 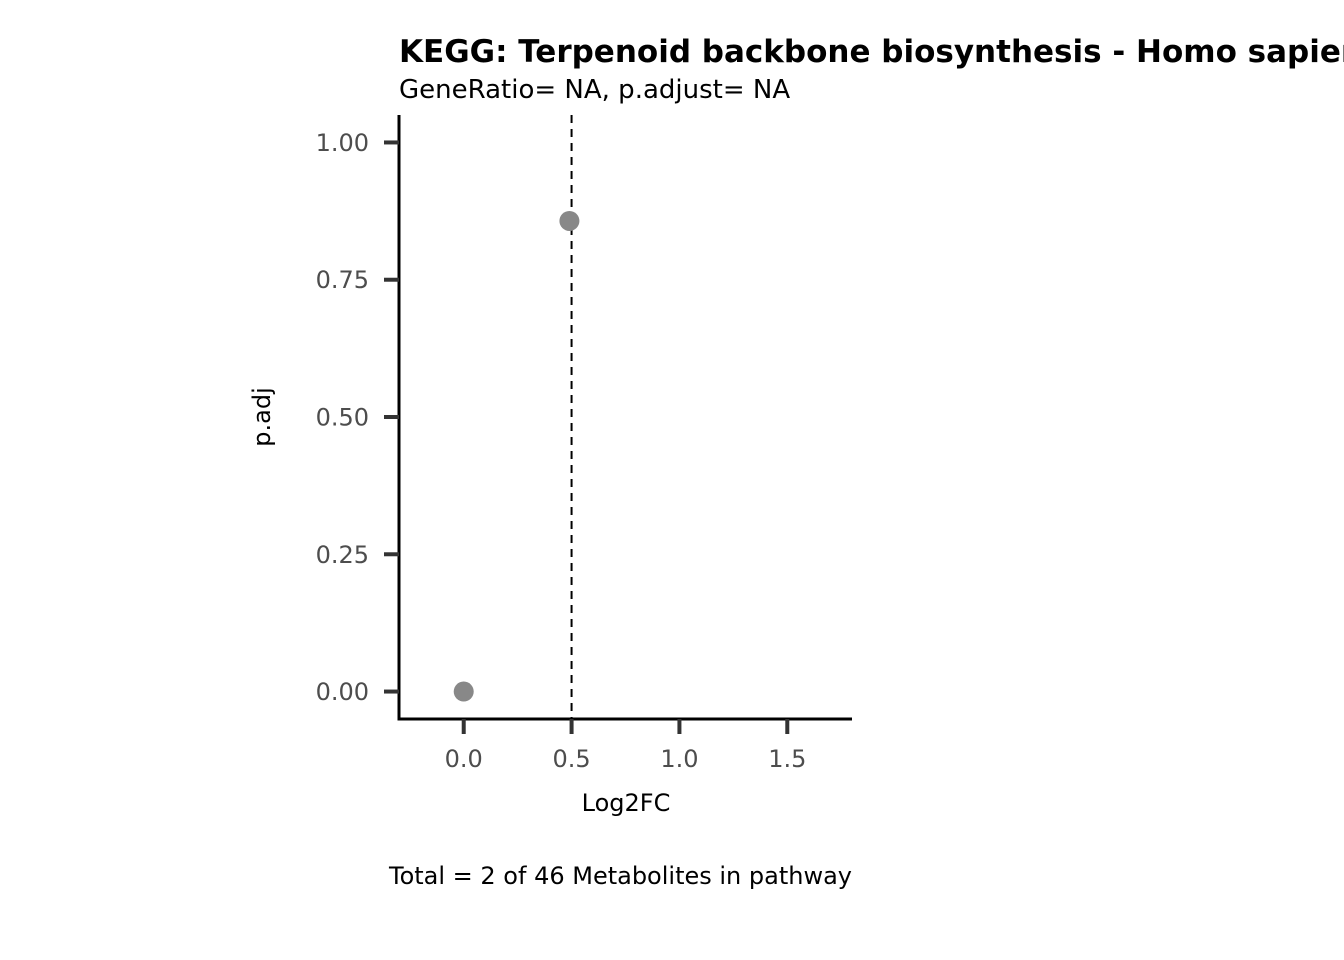 What do you see at coordinates (342, 692) in the screenshot?
I see `y-tick-label: 0.00` at bounding box center [342, 692].